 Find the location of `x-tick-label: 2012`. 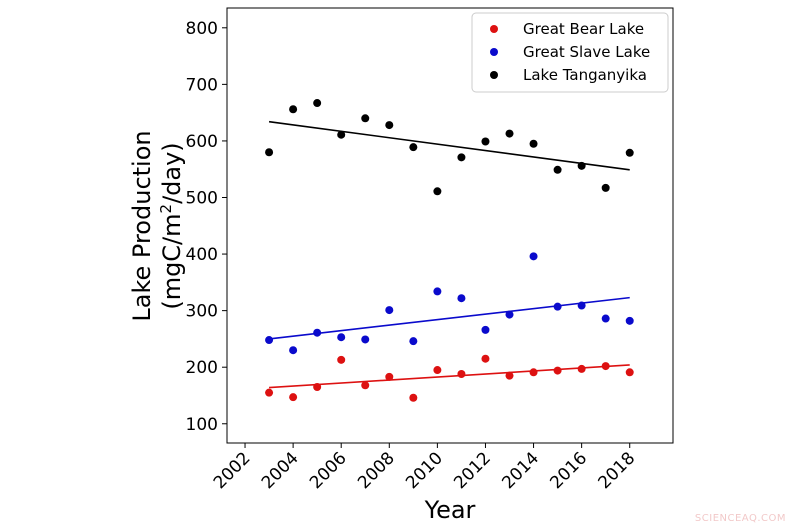

x-tick-label: 2012 is located at coordinates (472, 470).